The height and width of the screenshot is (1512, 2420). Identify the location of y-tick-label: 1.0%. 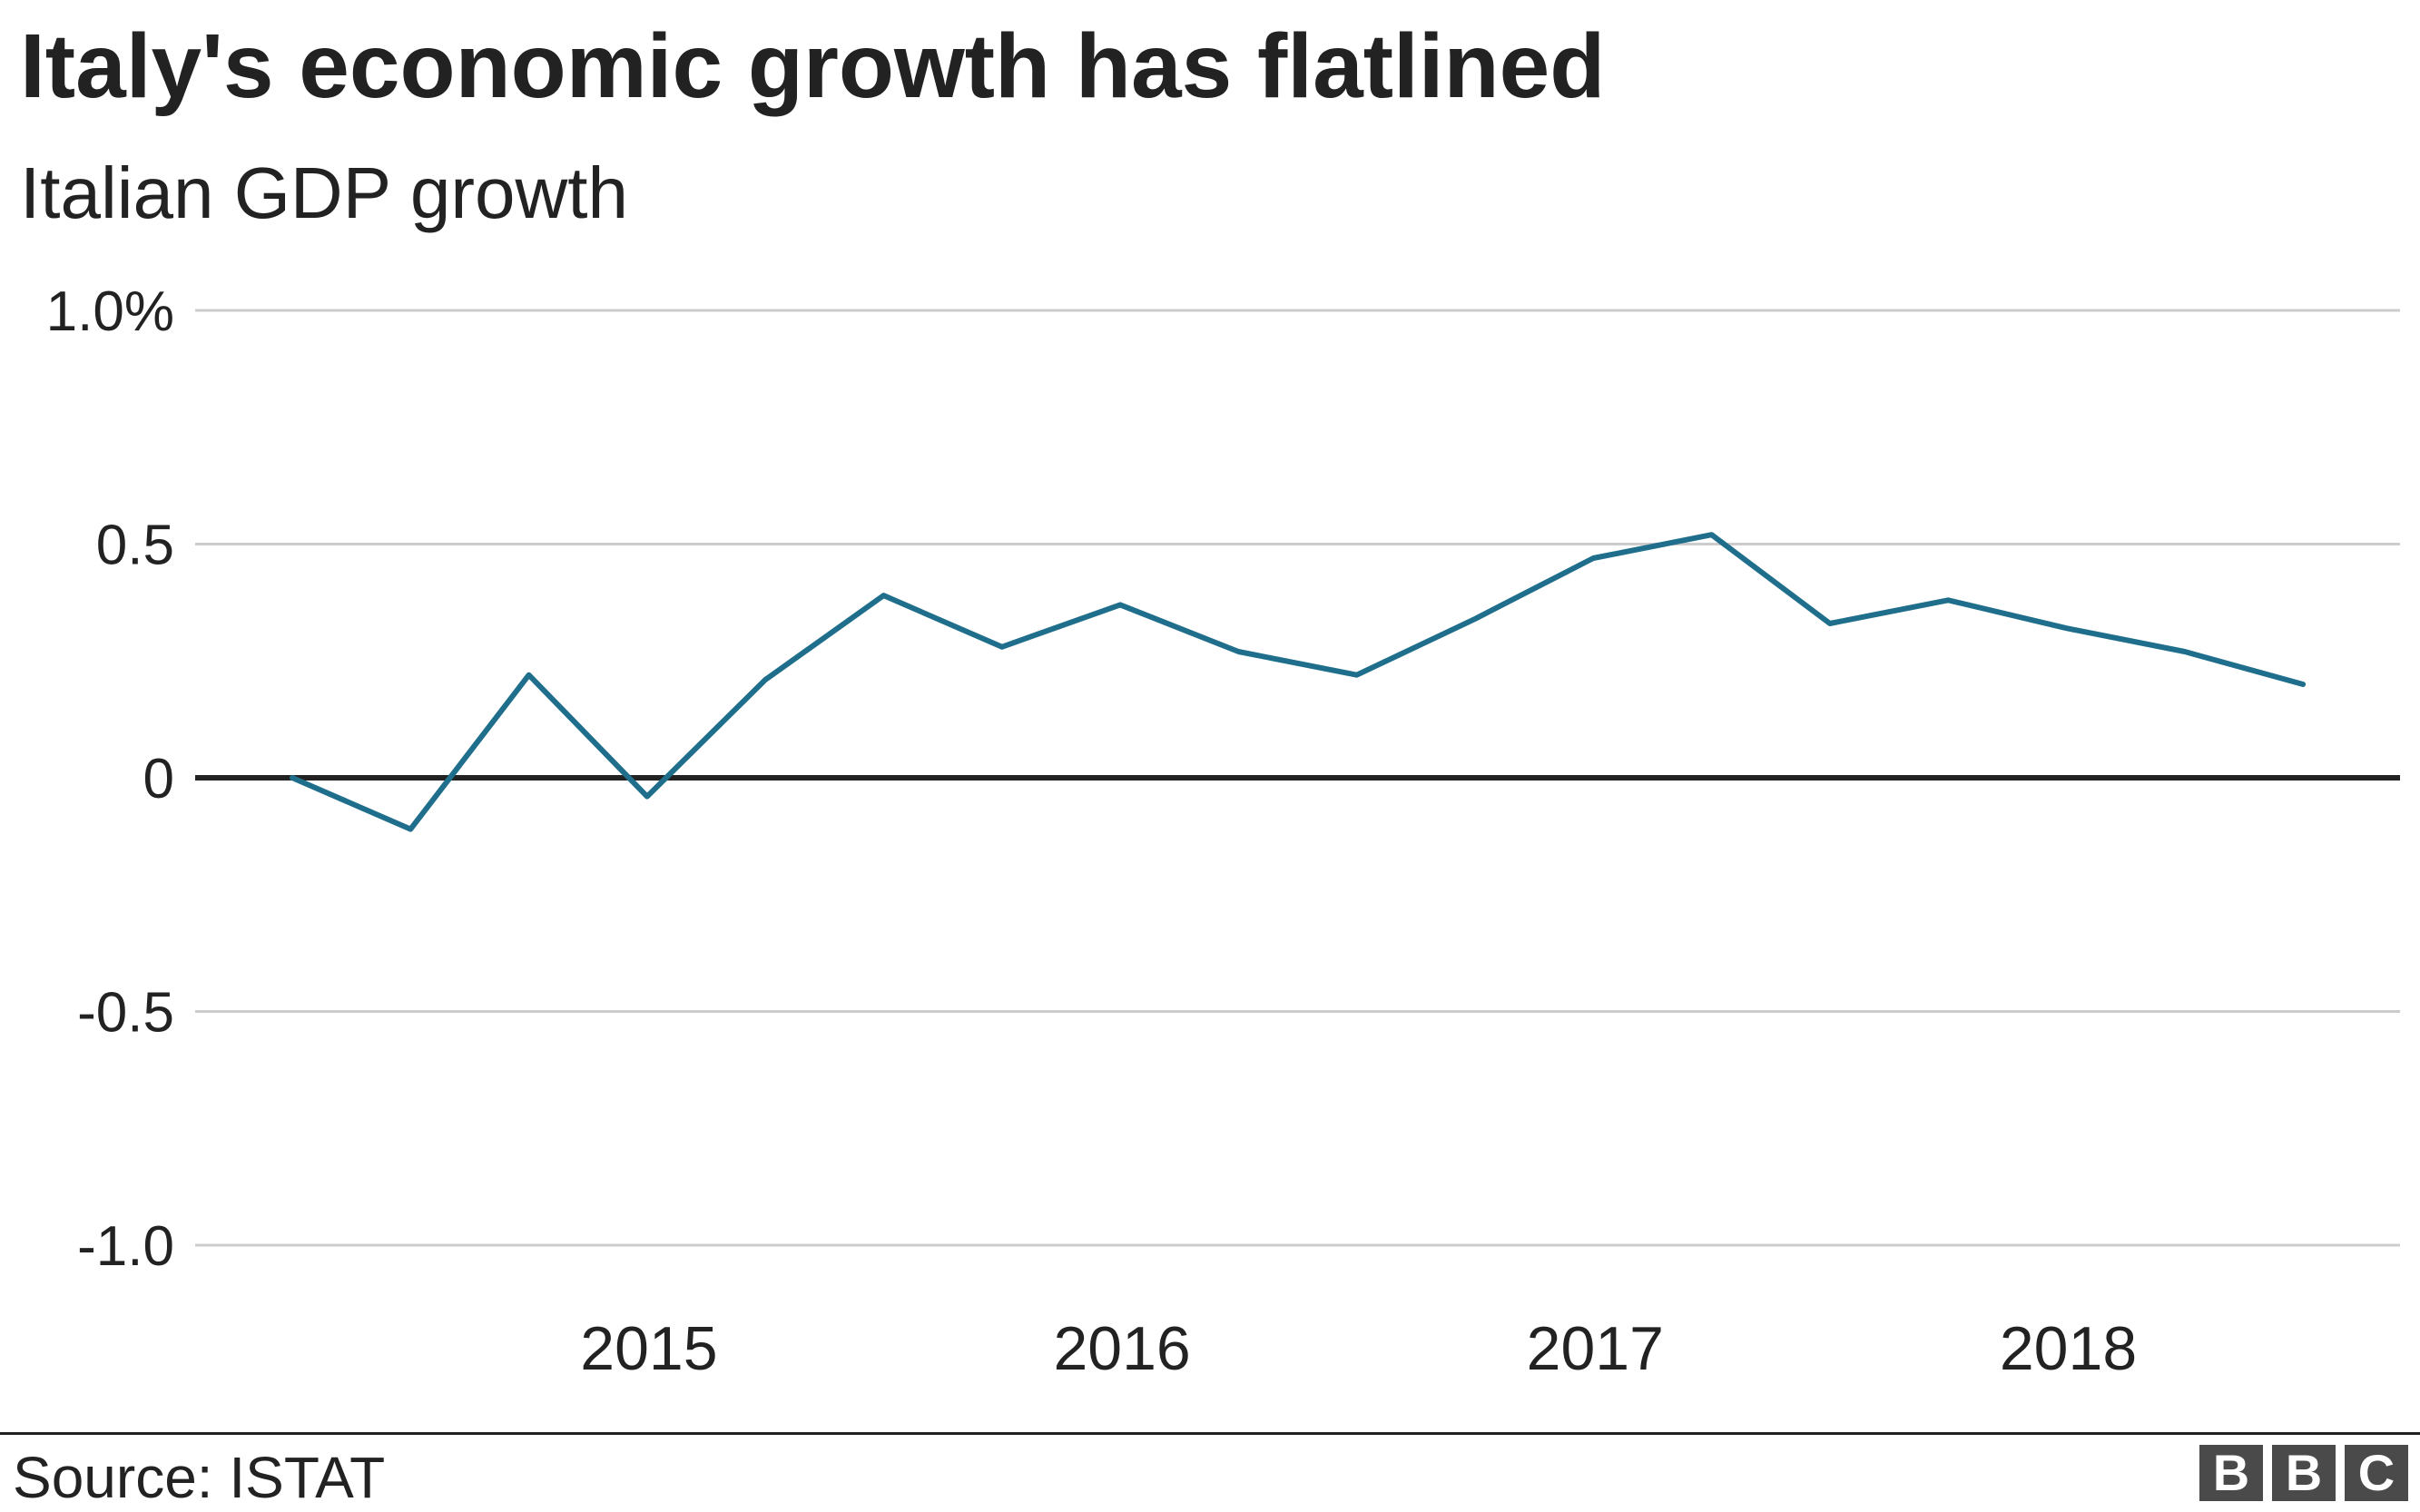
(110, 311).